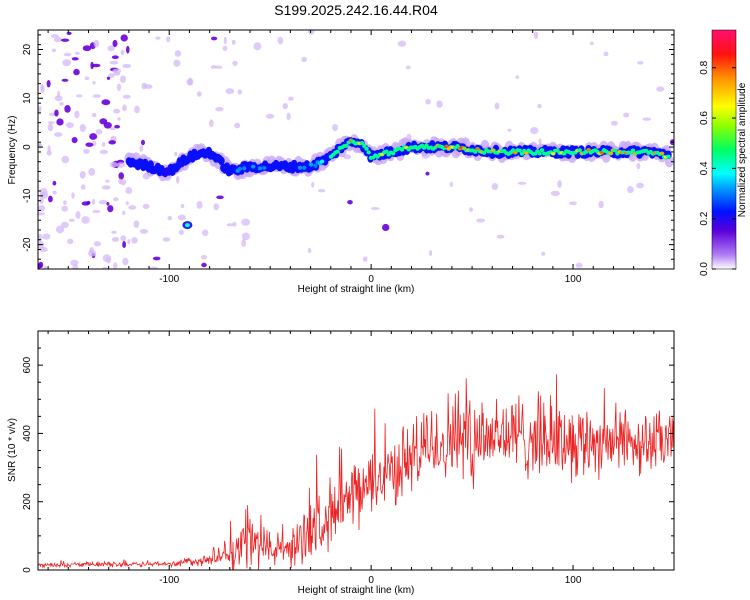 The image size is (750, 600). Describe the element at coordinates (356, 590) in the screenshot. I see `snr-x-label: Height of straight line (km)` at that location.